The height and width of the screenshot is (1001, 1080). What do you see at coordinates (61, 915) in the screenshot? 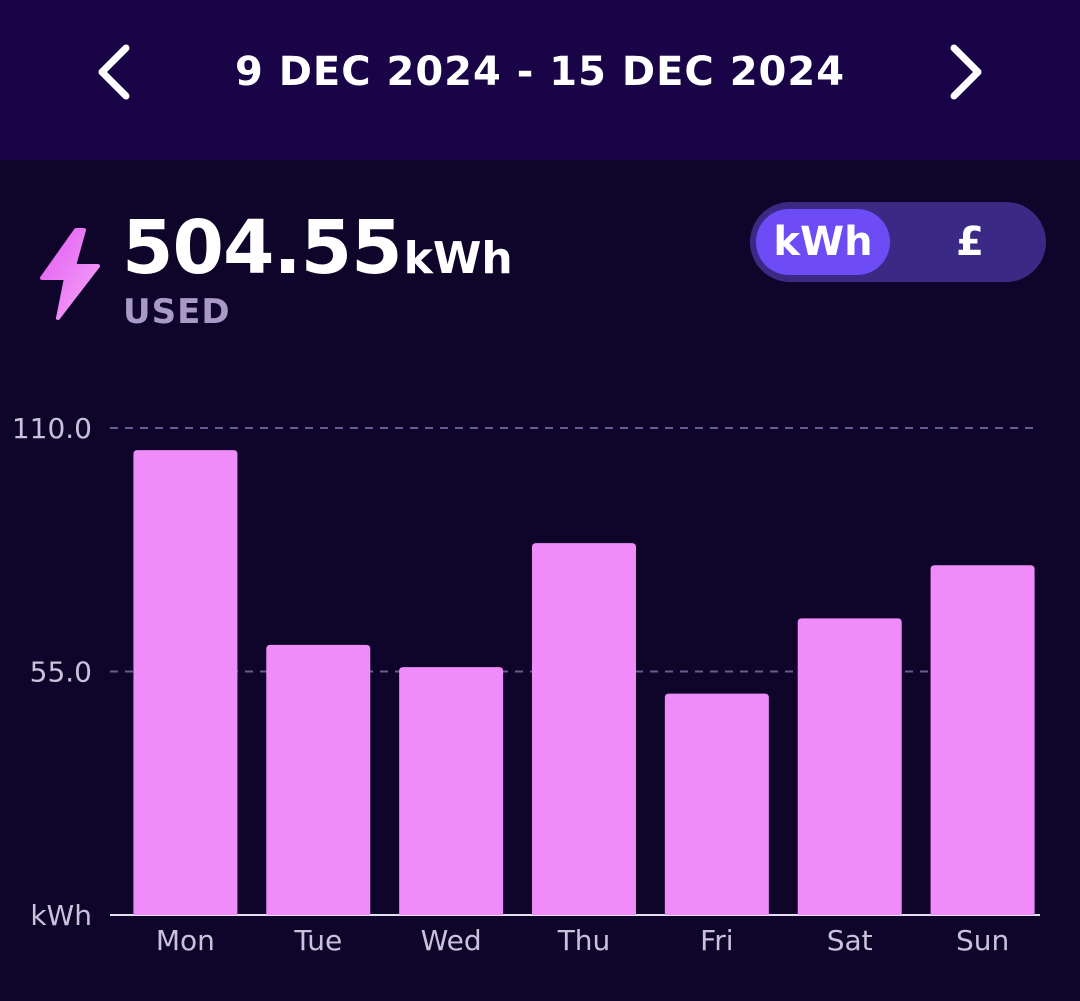
I see `y-axis-unit-label: kWh` at bounding box center [61, 915].